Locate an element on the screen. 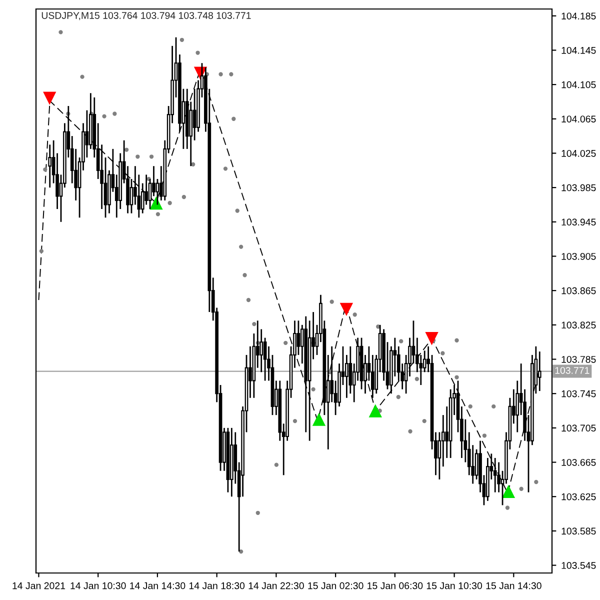 The width and height of the screenshot is (600, 600). y-tick-label: 103.665 is located at coordinates (579, 462).